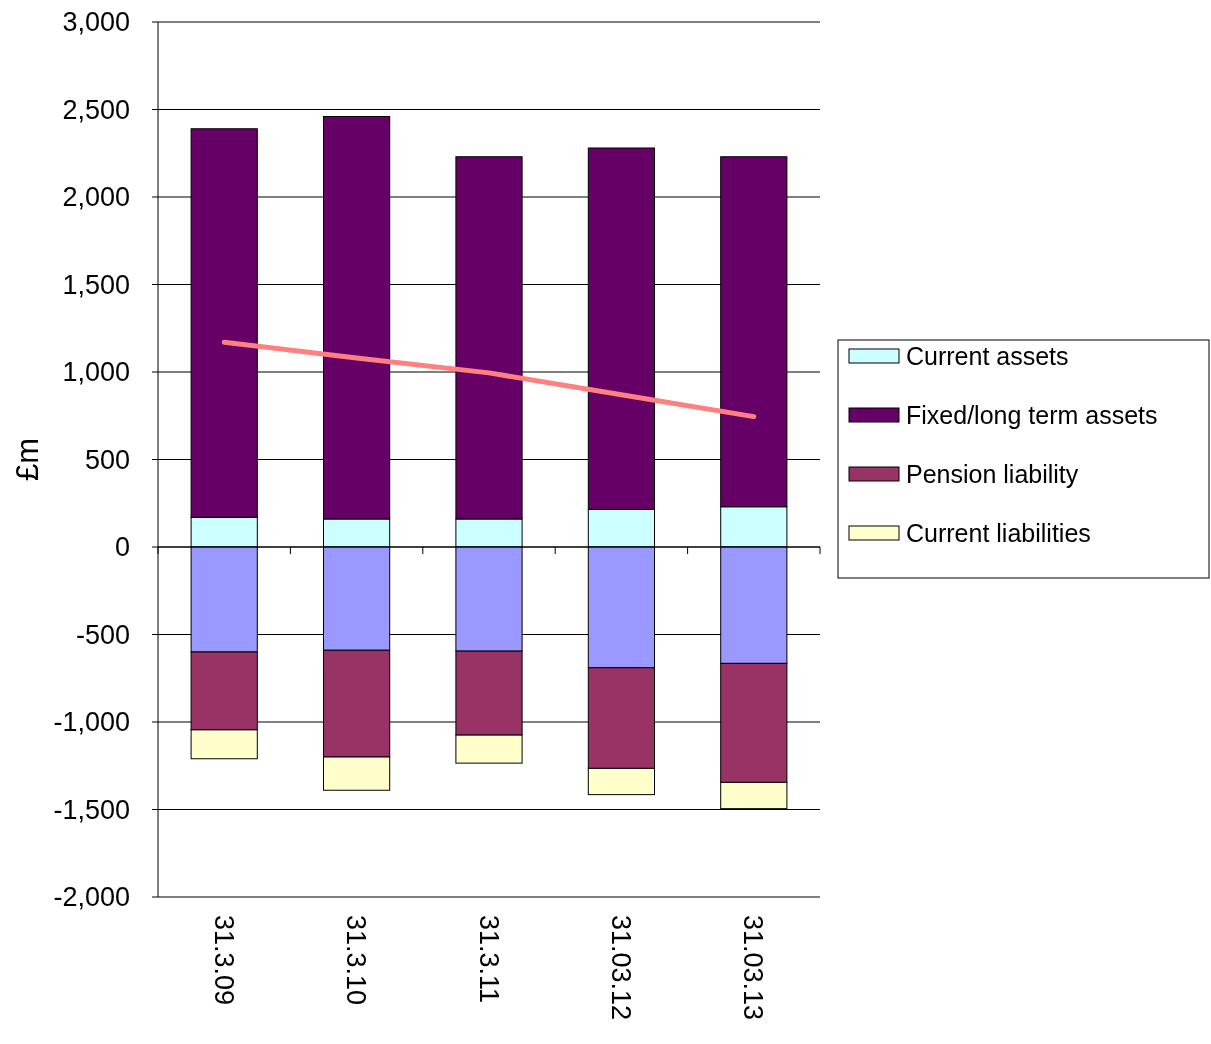 The height and width of the screenshot is (1044, 1211). I want to click on x-tick-label: 31.3.11, so click(488, 959).